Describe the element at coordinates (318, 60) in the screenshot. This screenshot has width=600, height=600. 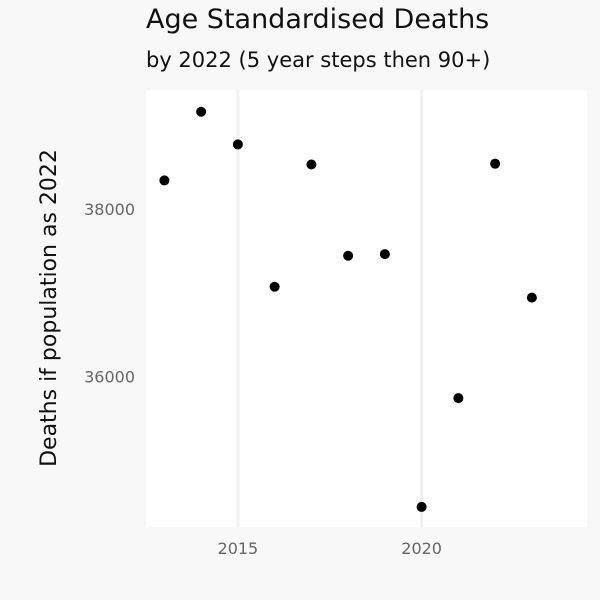
I see `chart-subtitle: by 2022 (5 year steps then 90+)` at that location.